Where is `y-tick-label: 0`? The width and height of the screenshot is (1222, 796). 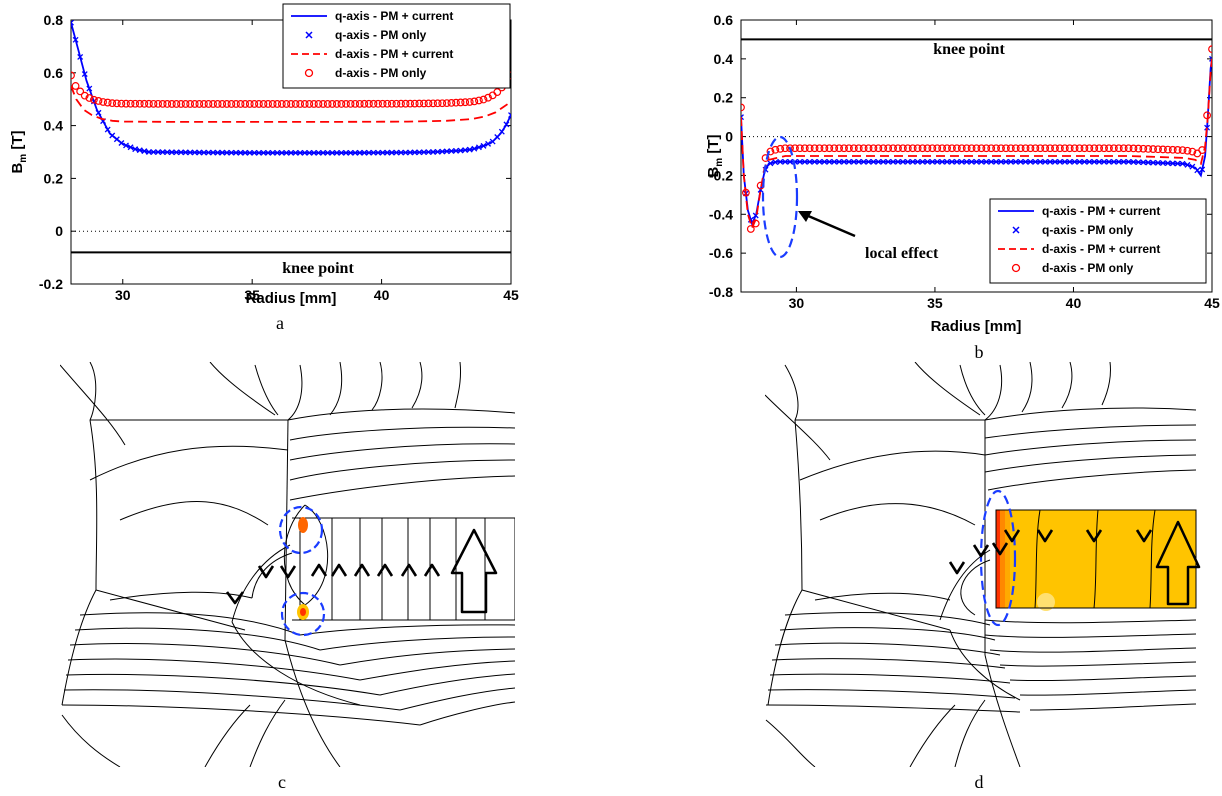 y-tick-label: 0 is located at coordinates (59, 231).